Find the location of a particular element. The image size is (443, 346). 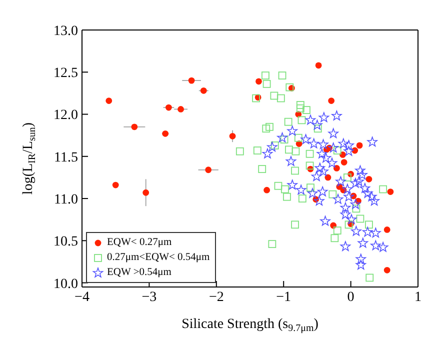

y-tick-label: 12.5 is located at coordinates (66, 74).